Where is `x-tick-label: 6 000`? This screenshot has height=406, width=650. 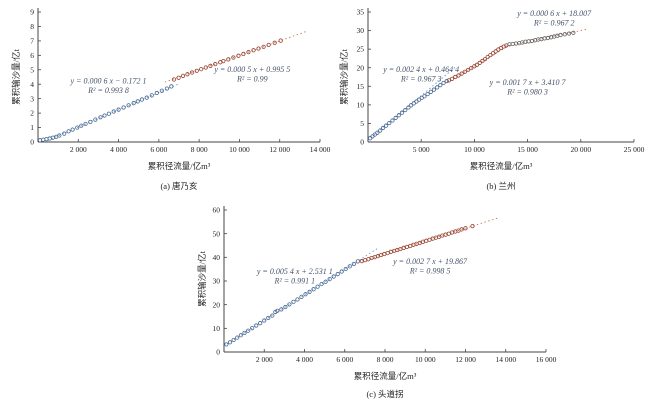
x-tick-label: 6 000 is located at coordinates (158, 149).